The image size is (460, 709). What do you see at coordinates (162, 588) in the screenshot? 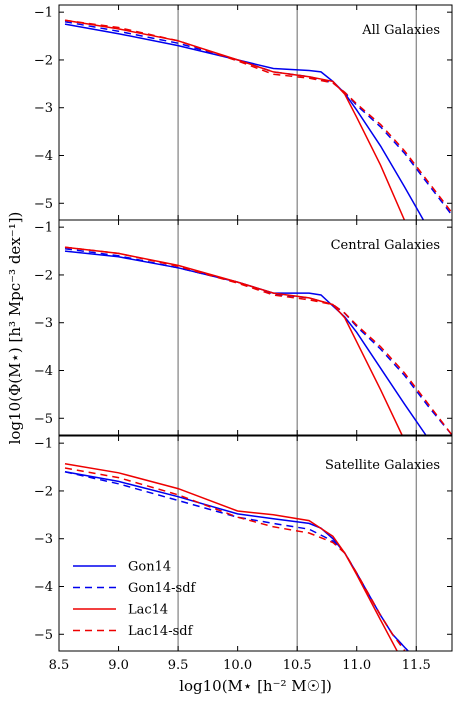
I see `legend-label-gon14-sdf: Gon14-sdf` at bounding box center [162, 588].